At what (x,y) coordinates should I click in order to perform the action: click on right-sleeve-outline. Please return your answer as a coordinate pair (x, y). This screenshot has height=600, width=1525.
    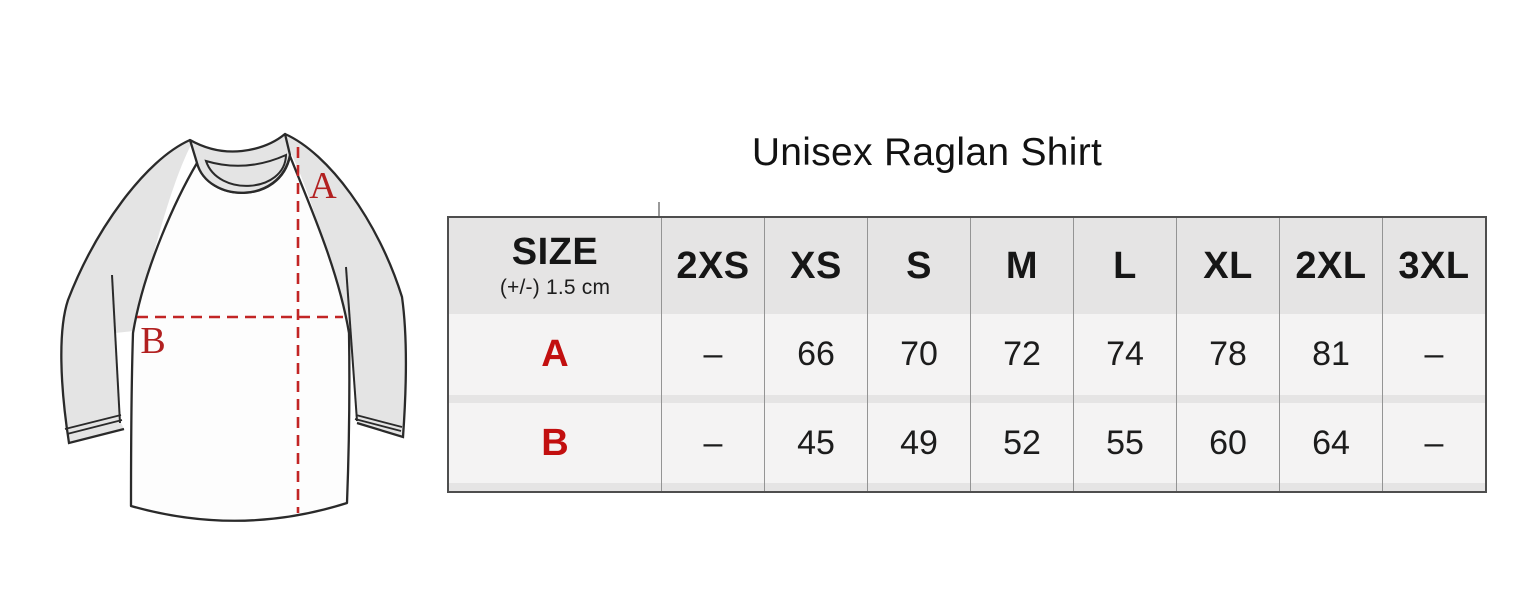
    Looking at the image, I should click on (346, 285).